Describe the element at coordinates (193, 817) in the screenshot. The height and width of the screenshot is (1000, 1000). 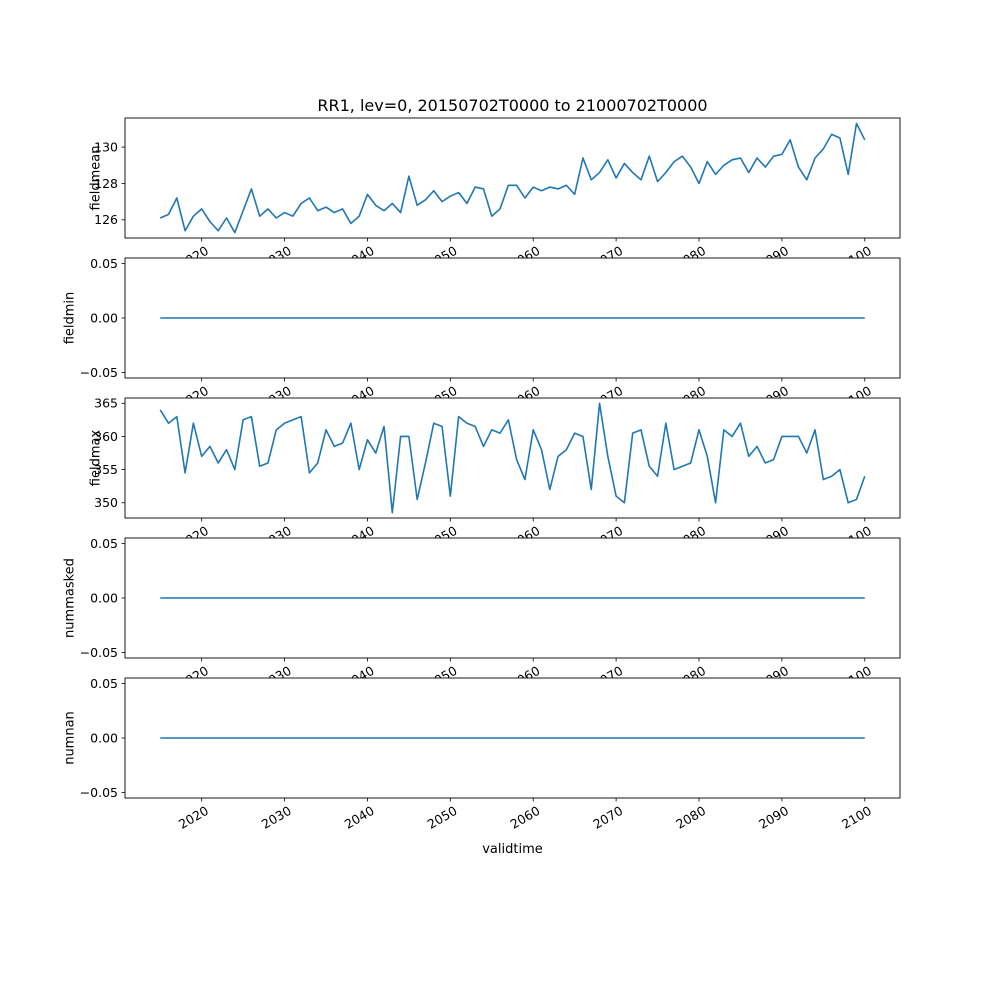
I see `x-tick-label: 2020` at that location.